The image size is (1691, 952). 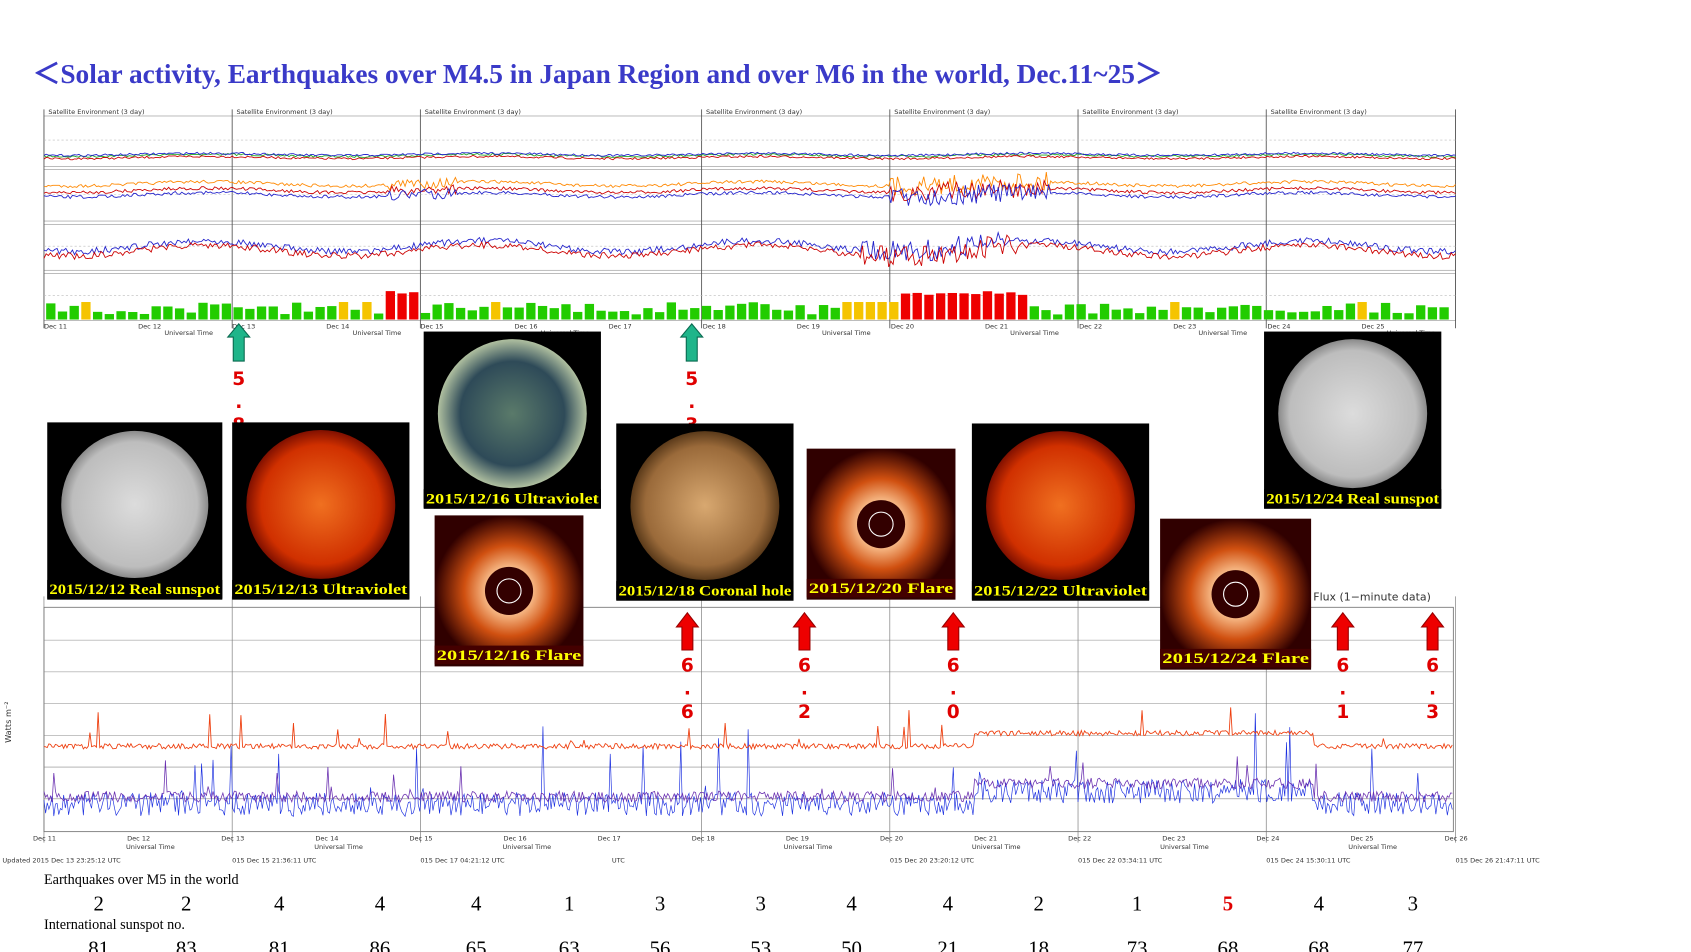 What do you see at coordinates (947, 944) in the screenshot?
I see `table-value: 21` at bounding box center [947, 944].